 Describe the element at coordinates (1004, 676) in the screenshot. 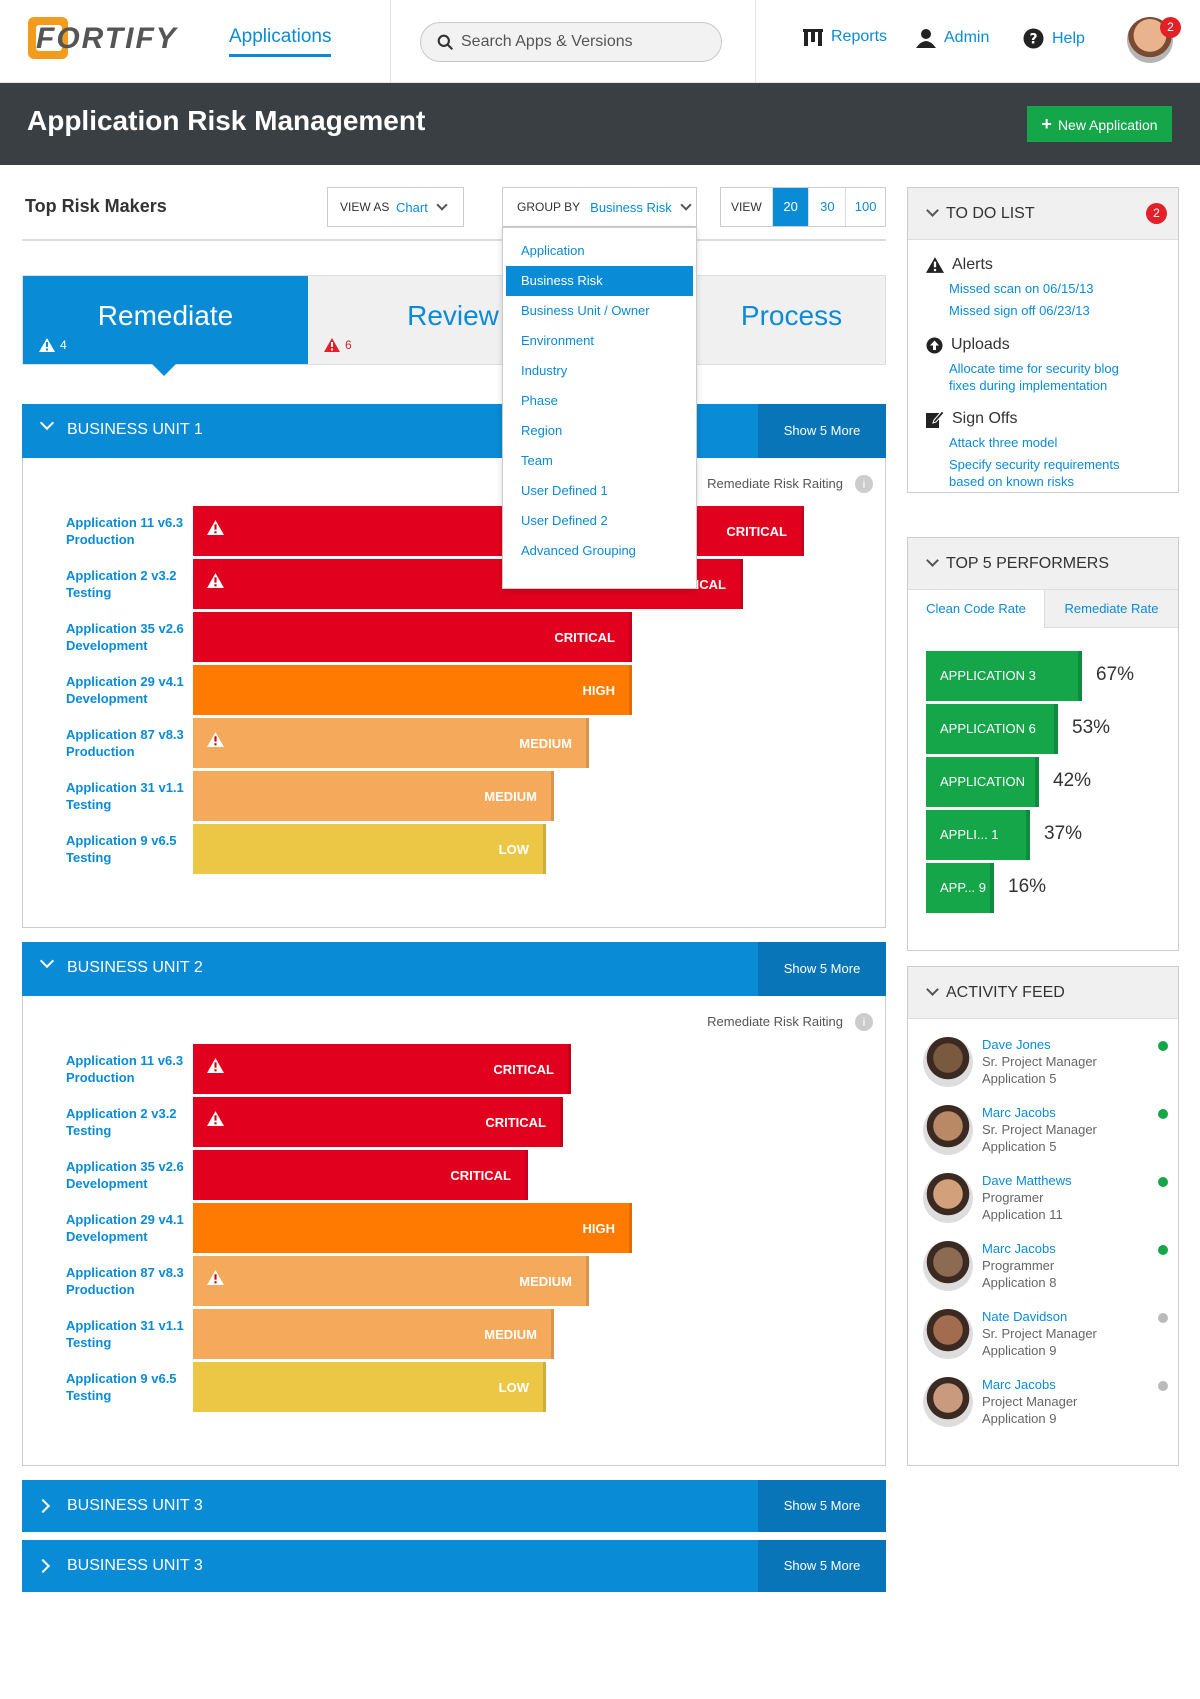

I see `performer-bar: APPLICATION 3` at that location.